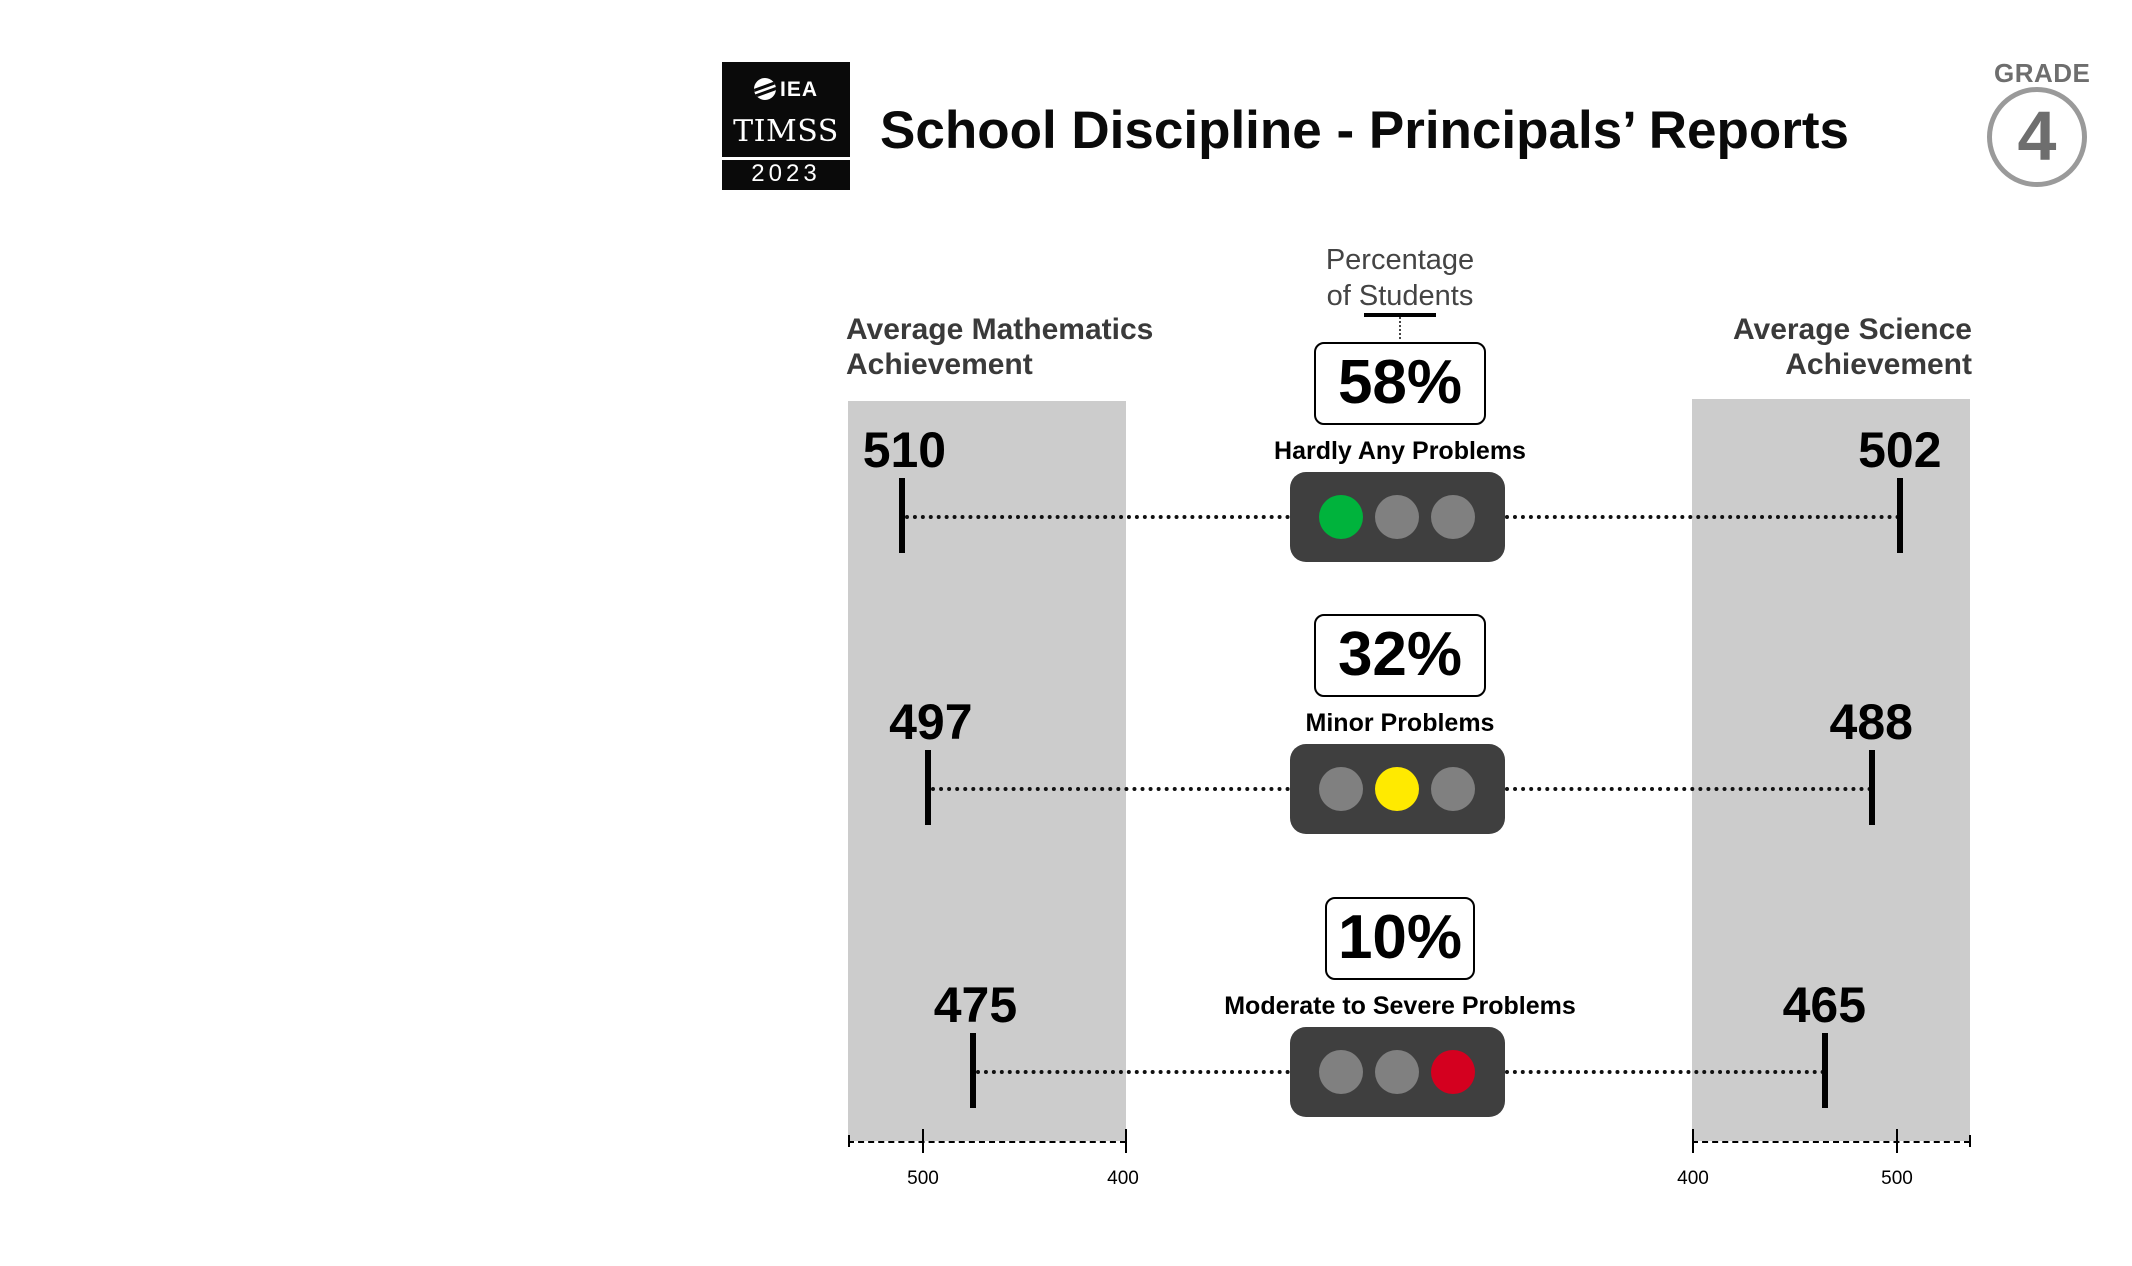 The height and width of the screenshot is (1266, 2132). What do you see at coordinates (1400, 655) in the screenshot?
I see `percent-box: 32%` at bounding box center [1400, 655].